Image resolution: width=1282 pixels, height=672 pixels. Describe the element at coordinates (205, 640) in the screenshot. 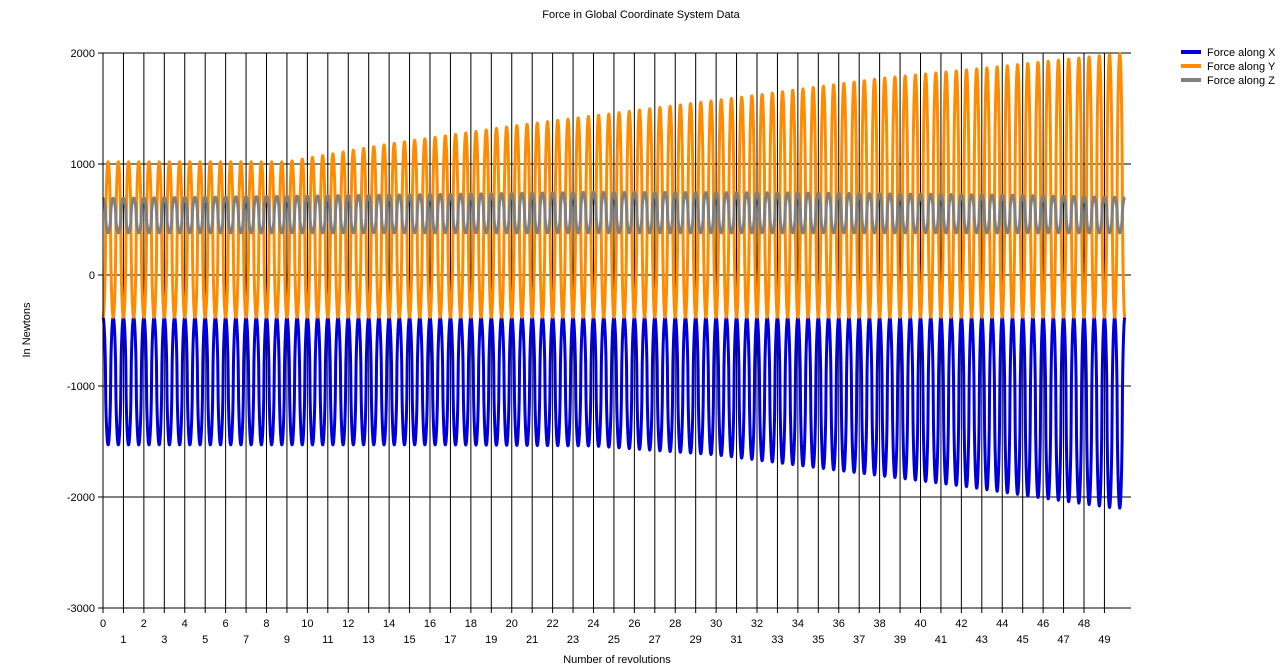

I see `x-tick-label: 5` at that location.